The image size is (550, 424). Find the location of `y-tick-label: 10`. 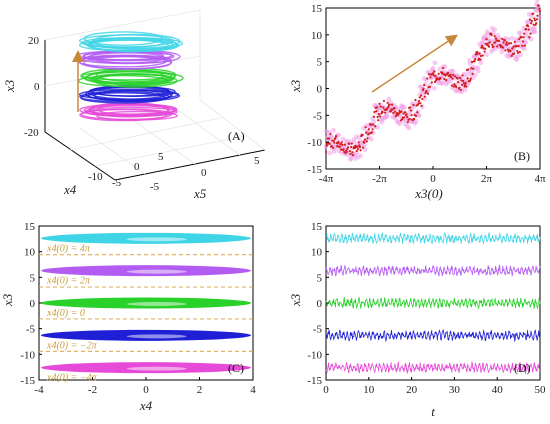

y-tick-label: 10 is located at coordinates (317, 253).